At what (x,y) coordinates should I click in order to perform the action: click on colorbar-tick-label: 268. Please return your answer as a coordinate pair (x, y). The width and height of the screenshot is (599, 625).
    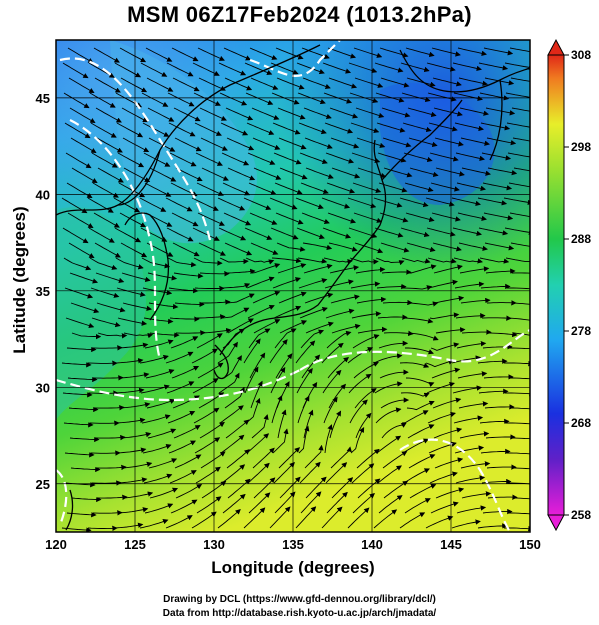
    Looking at the image, I should click on (581, 423).